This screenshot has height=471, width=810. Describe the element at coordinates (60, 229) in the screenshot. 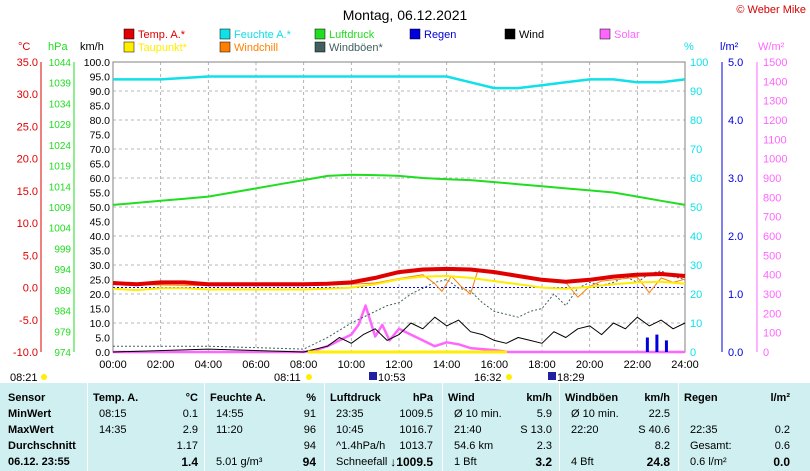

I see `pressure-tick-label: 1004` at that location.